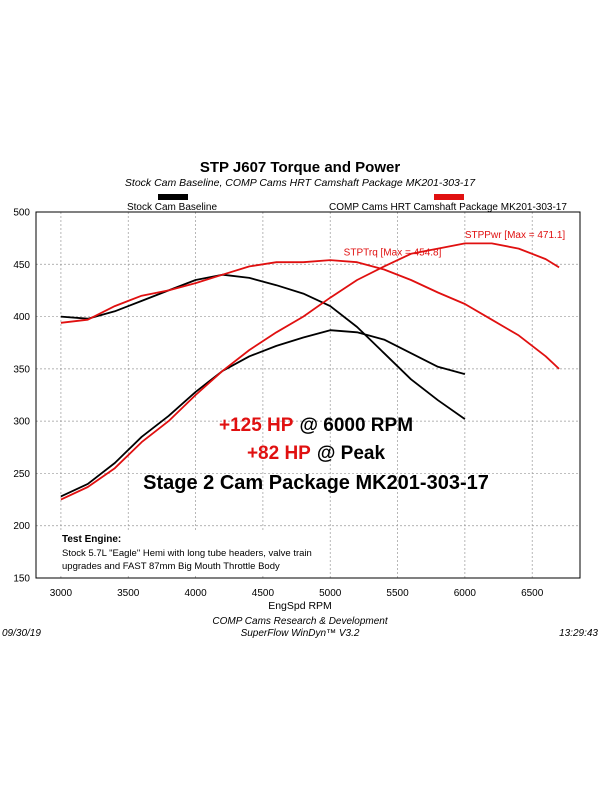 This screenshot has height=800, width=600. What do you see at coordinates (578, 633) in the screenshot?
I see `footer-time: 13:29:43` at bounding box center [578, 633].